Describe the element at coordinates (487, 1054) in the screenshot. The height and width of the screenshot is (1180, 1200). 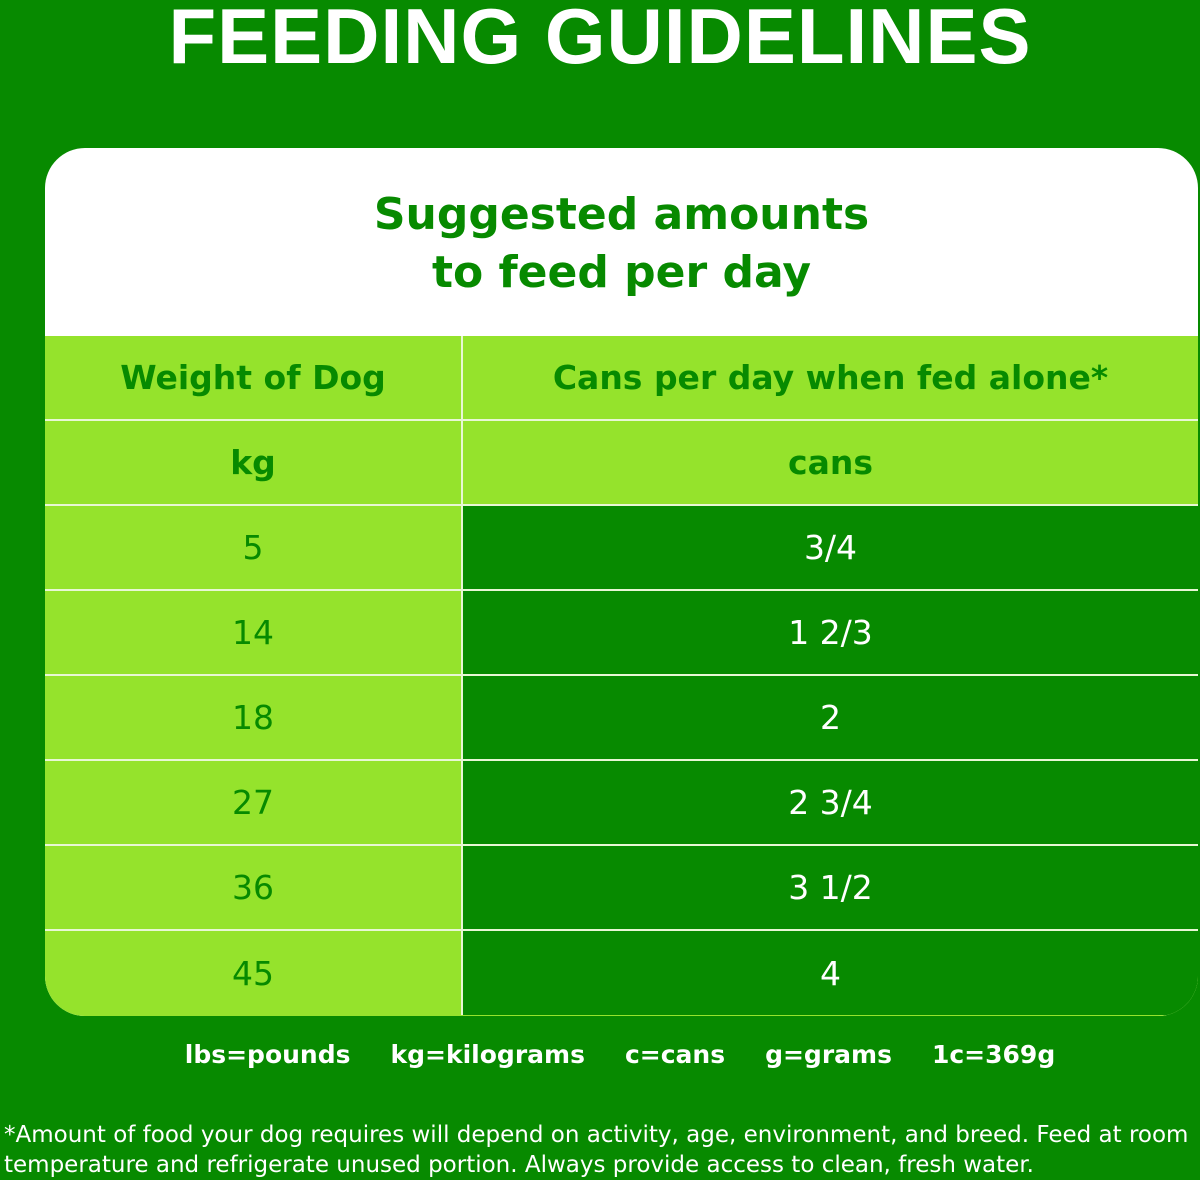
I see `legend-item: kg=kilograms` at that location.